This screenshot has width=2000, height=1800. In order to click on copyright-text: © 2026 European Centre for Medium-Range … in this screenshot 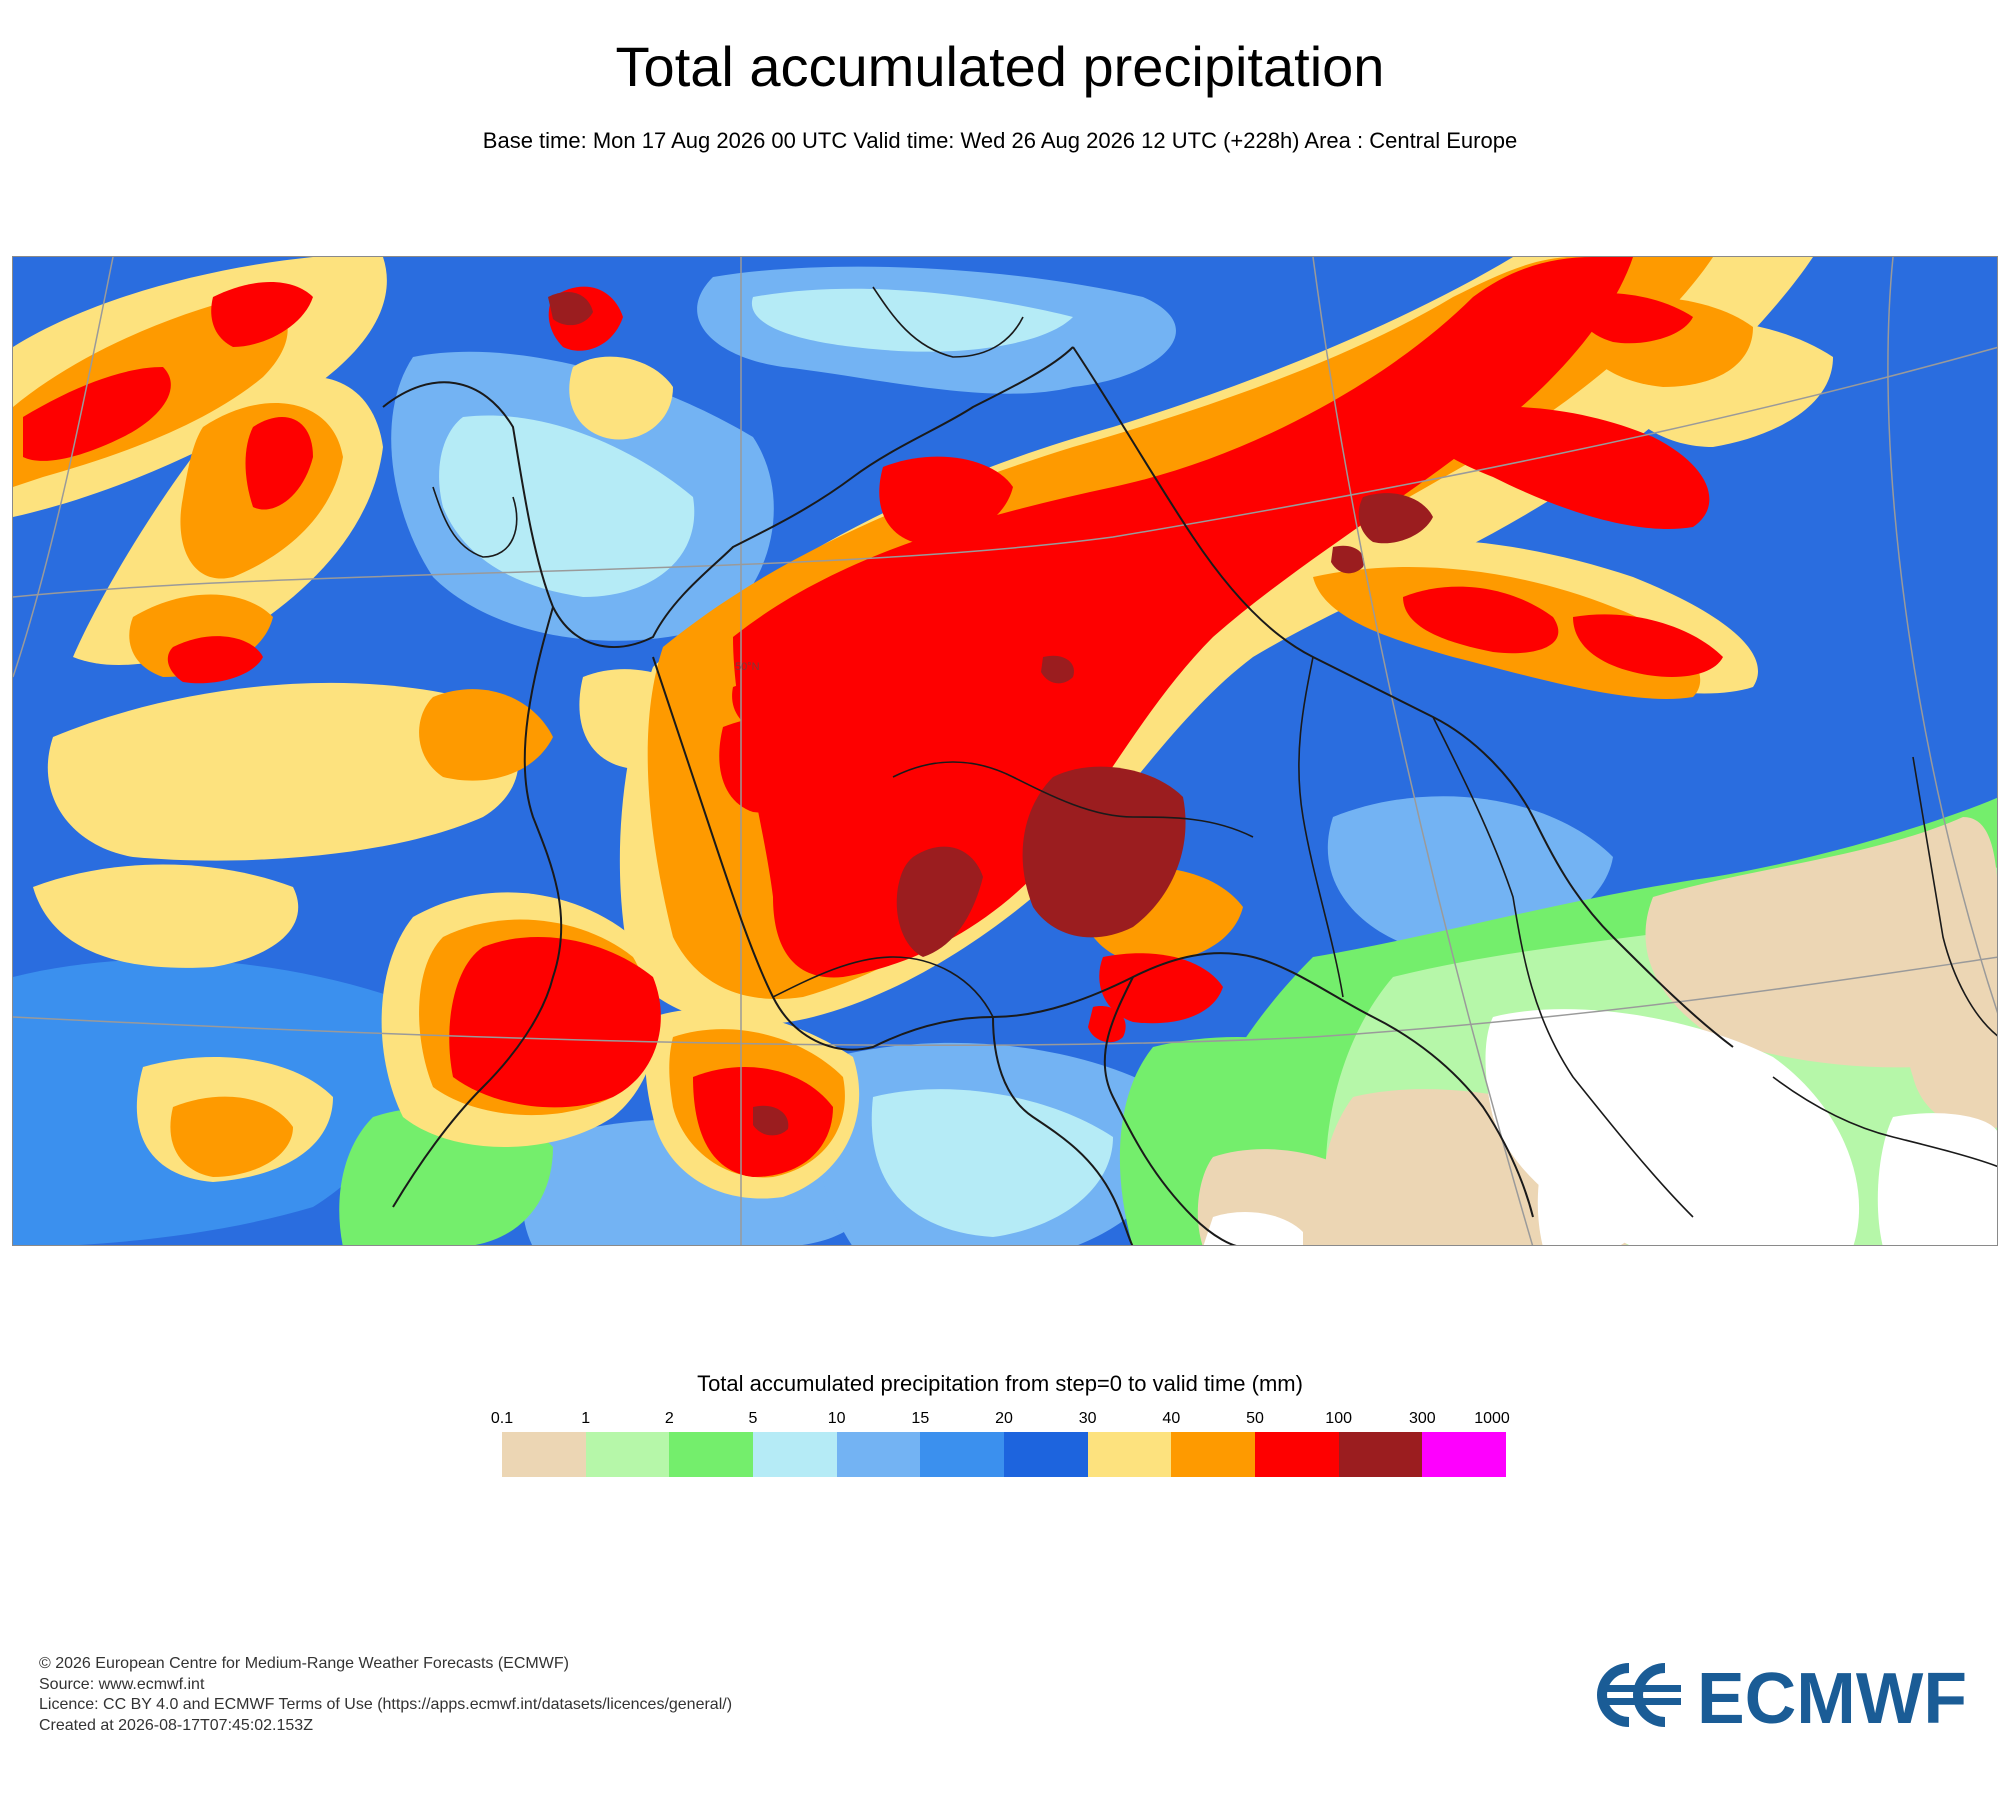, I will do `click(304, 1663)`.